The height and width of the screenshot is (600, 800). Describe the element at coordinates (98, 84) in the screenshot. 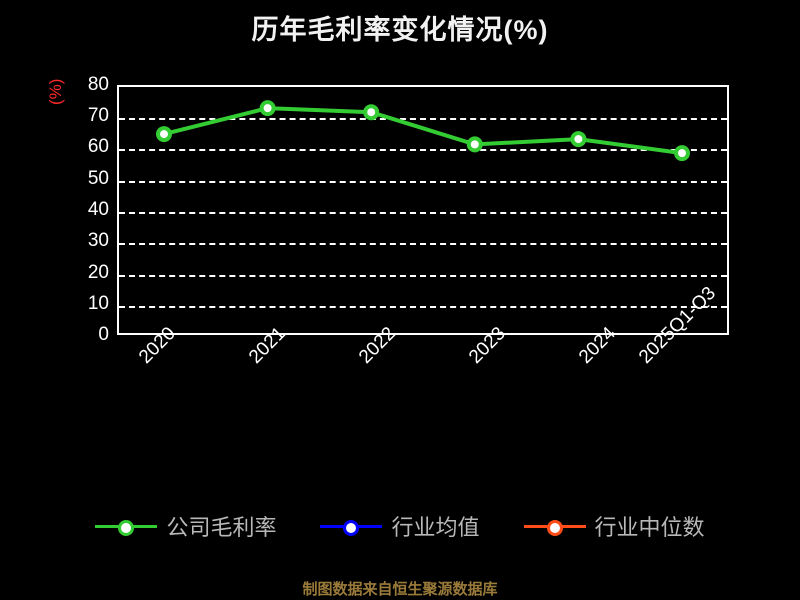

I see `y-tick: 80` at that location.